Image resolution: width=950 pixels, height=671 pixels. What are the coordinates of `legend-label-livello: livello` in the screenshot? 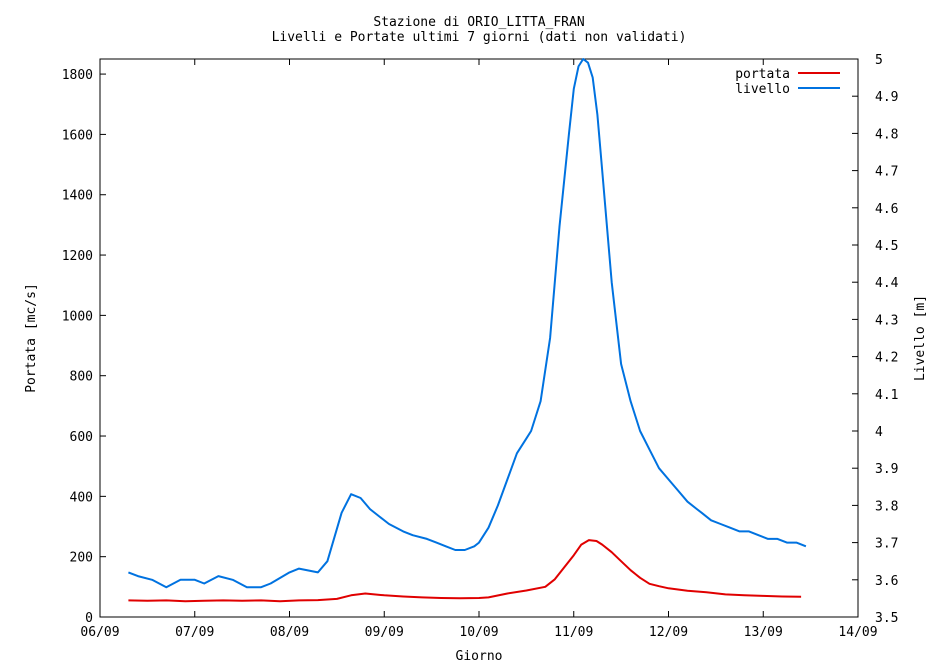 It's located at (762, 89).